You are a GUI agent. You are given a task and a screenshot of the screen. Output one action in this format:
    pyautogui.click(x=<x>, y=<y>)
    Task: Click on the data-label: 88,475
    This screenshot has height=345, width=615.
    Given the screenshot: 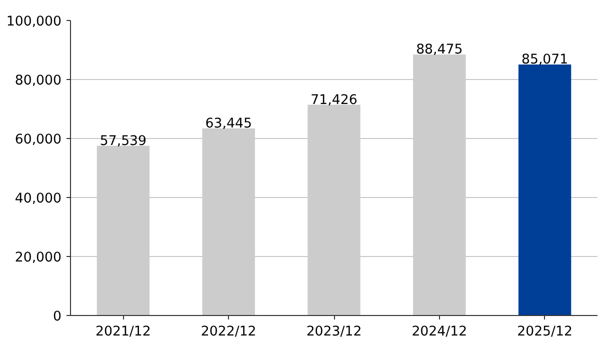 What is the action you would take?
    pyautogui.click(x=439, y=50)
    